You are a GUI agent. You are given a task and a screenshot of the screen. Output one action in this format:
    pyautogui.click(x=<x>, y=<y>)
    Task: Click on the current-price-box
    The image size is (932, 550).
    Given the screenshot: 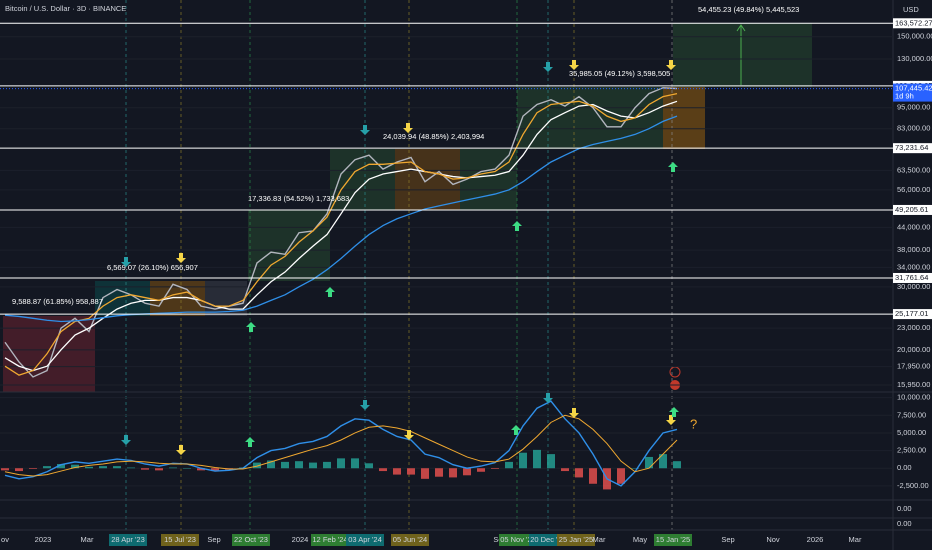 What is the action you would take?
    pyautogui.click(x=912, y=92)
    